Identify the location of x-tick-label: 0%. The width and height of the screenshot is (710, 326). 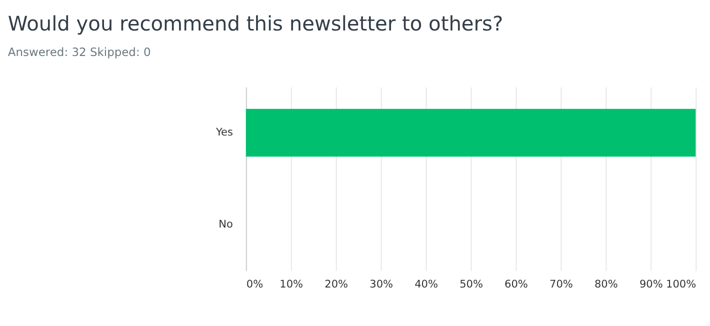
(255, 284).